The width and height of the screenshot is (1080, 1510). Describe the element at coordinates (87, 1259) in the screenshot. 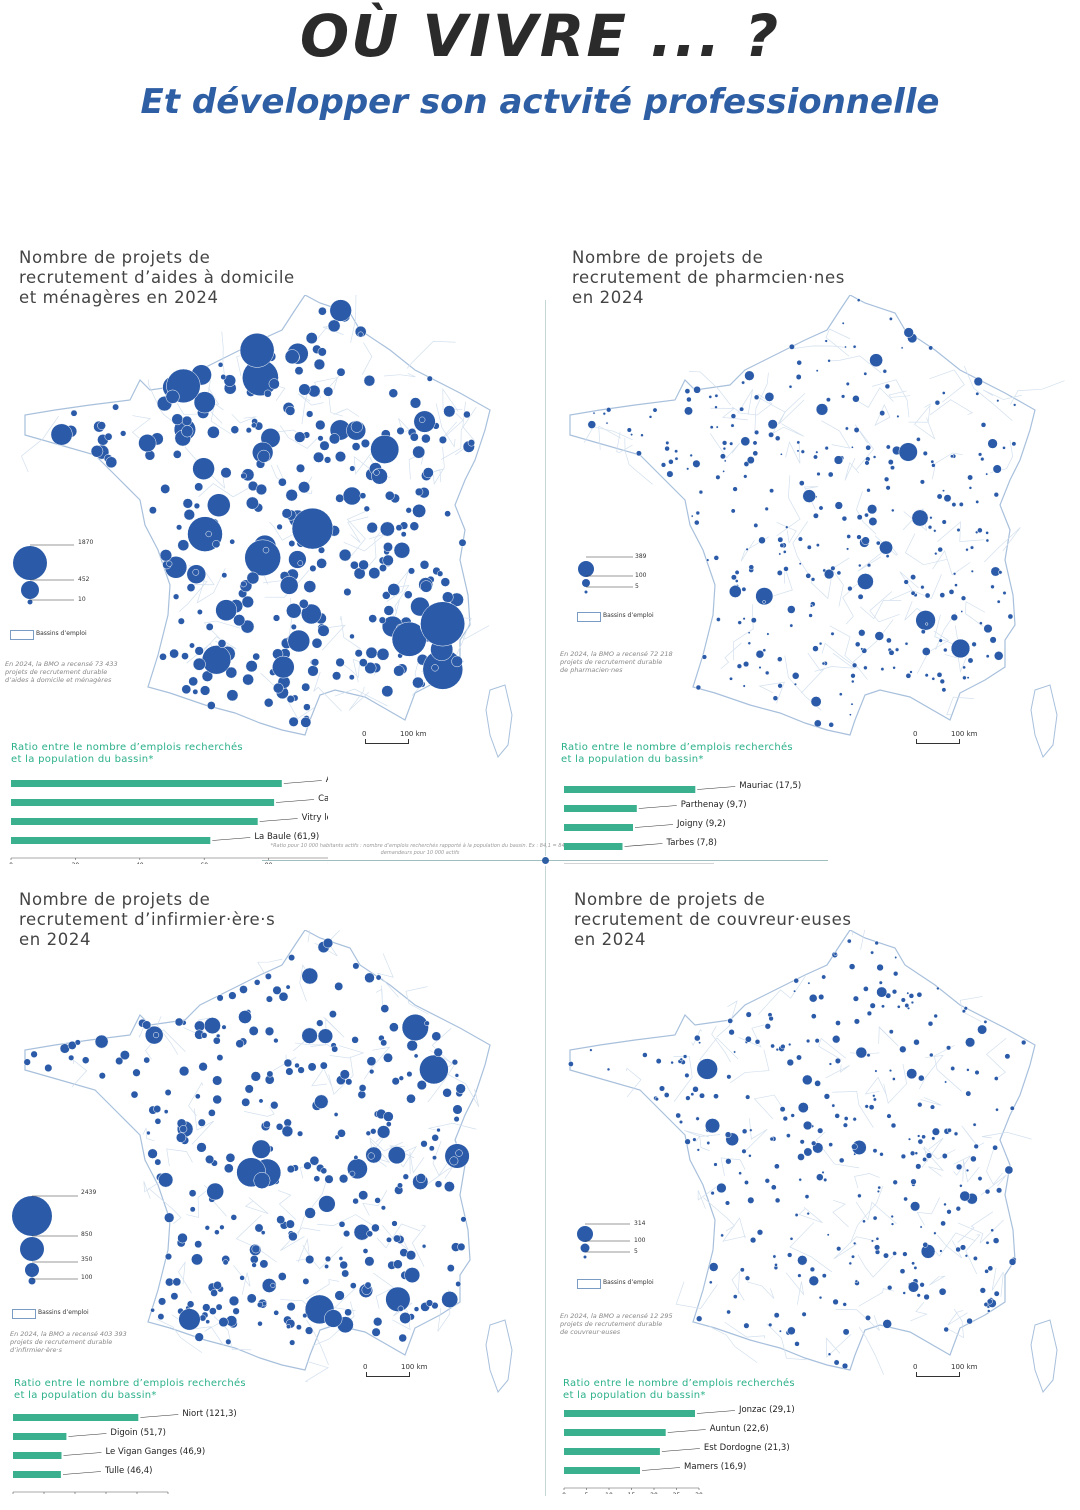

I see `legend-value: 350` at that location.